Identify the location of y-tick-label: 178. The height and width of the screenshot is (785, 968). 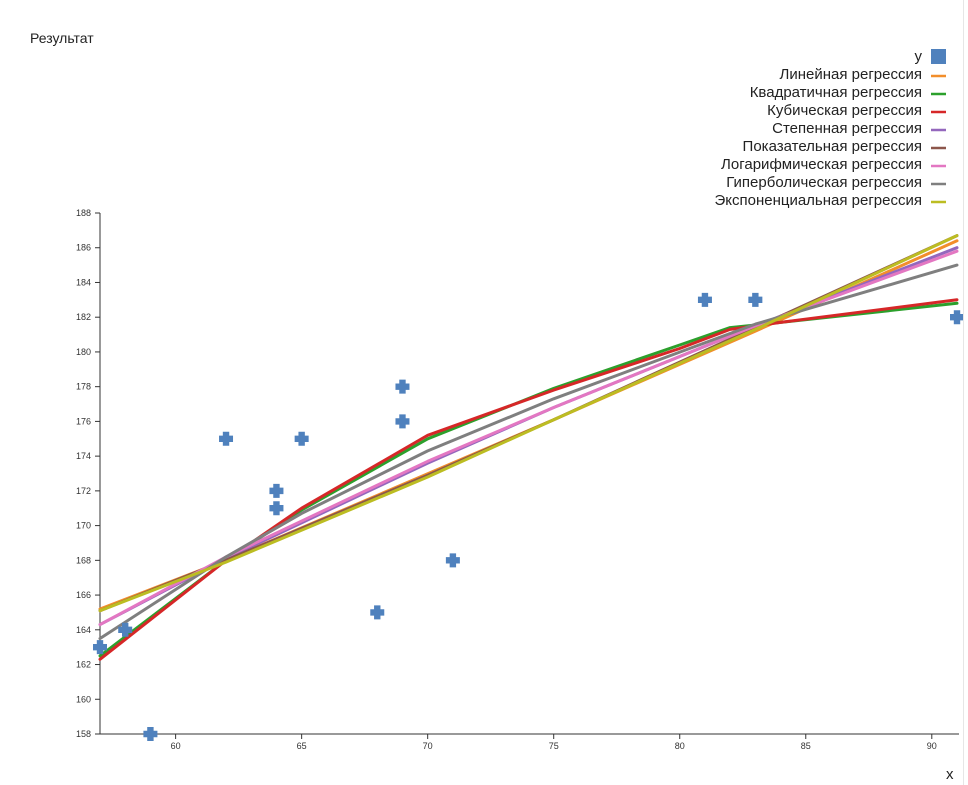
(83, 387).